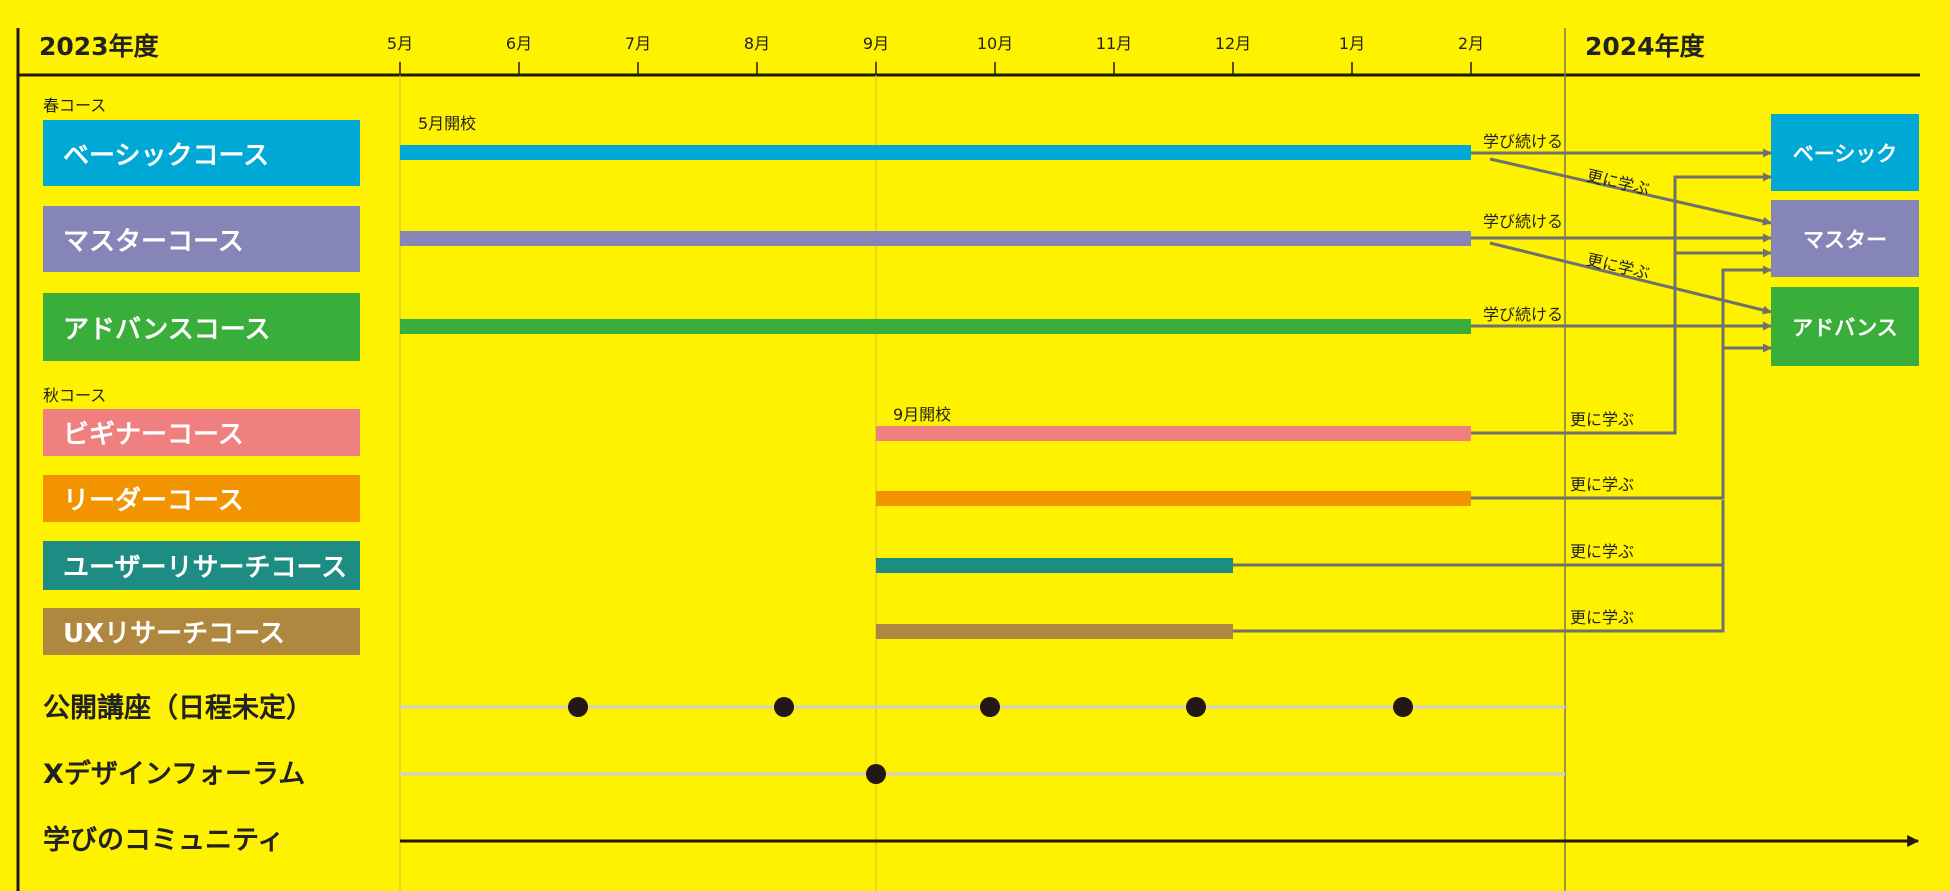  Describe the element at coordinates (164, 840) in the screenshot. I see `community-label: 学びのコミュニティ` at that location.